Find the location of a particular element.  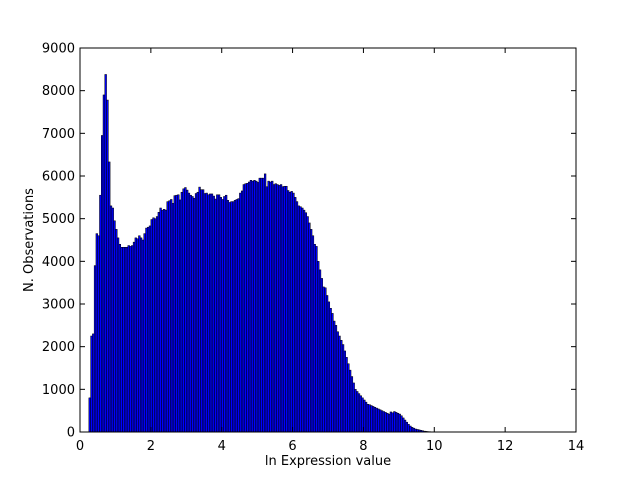

y-tick-label: 1000 is located at coordinates (58, 390).